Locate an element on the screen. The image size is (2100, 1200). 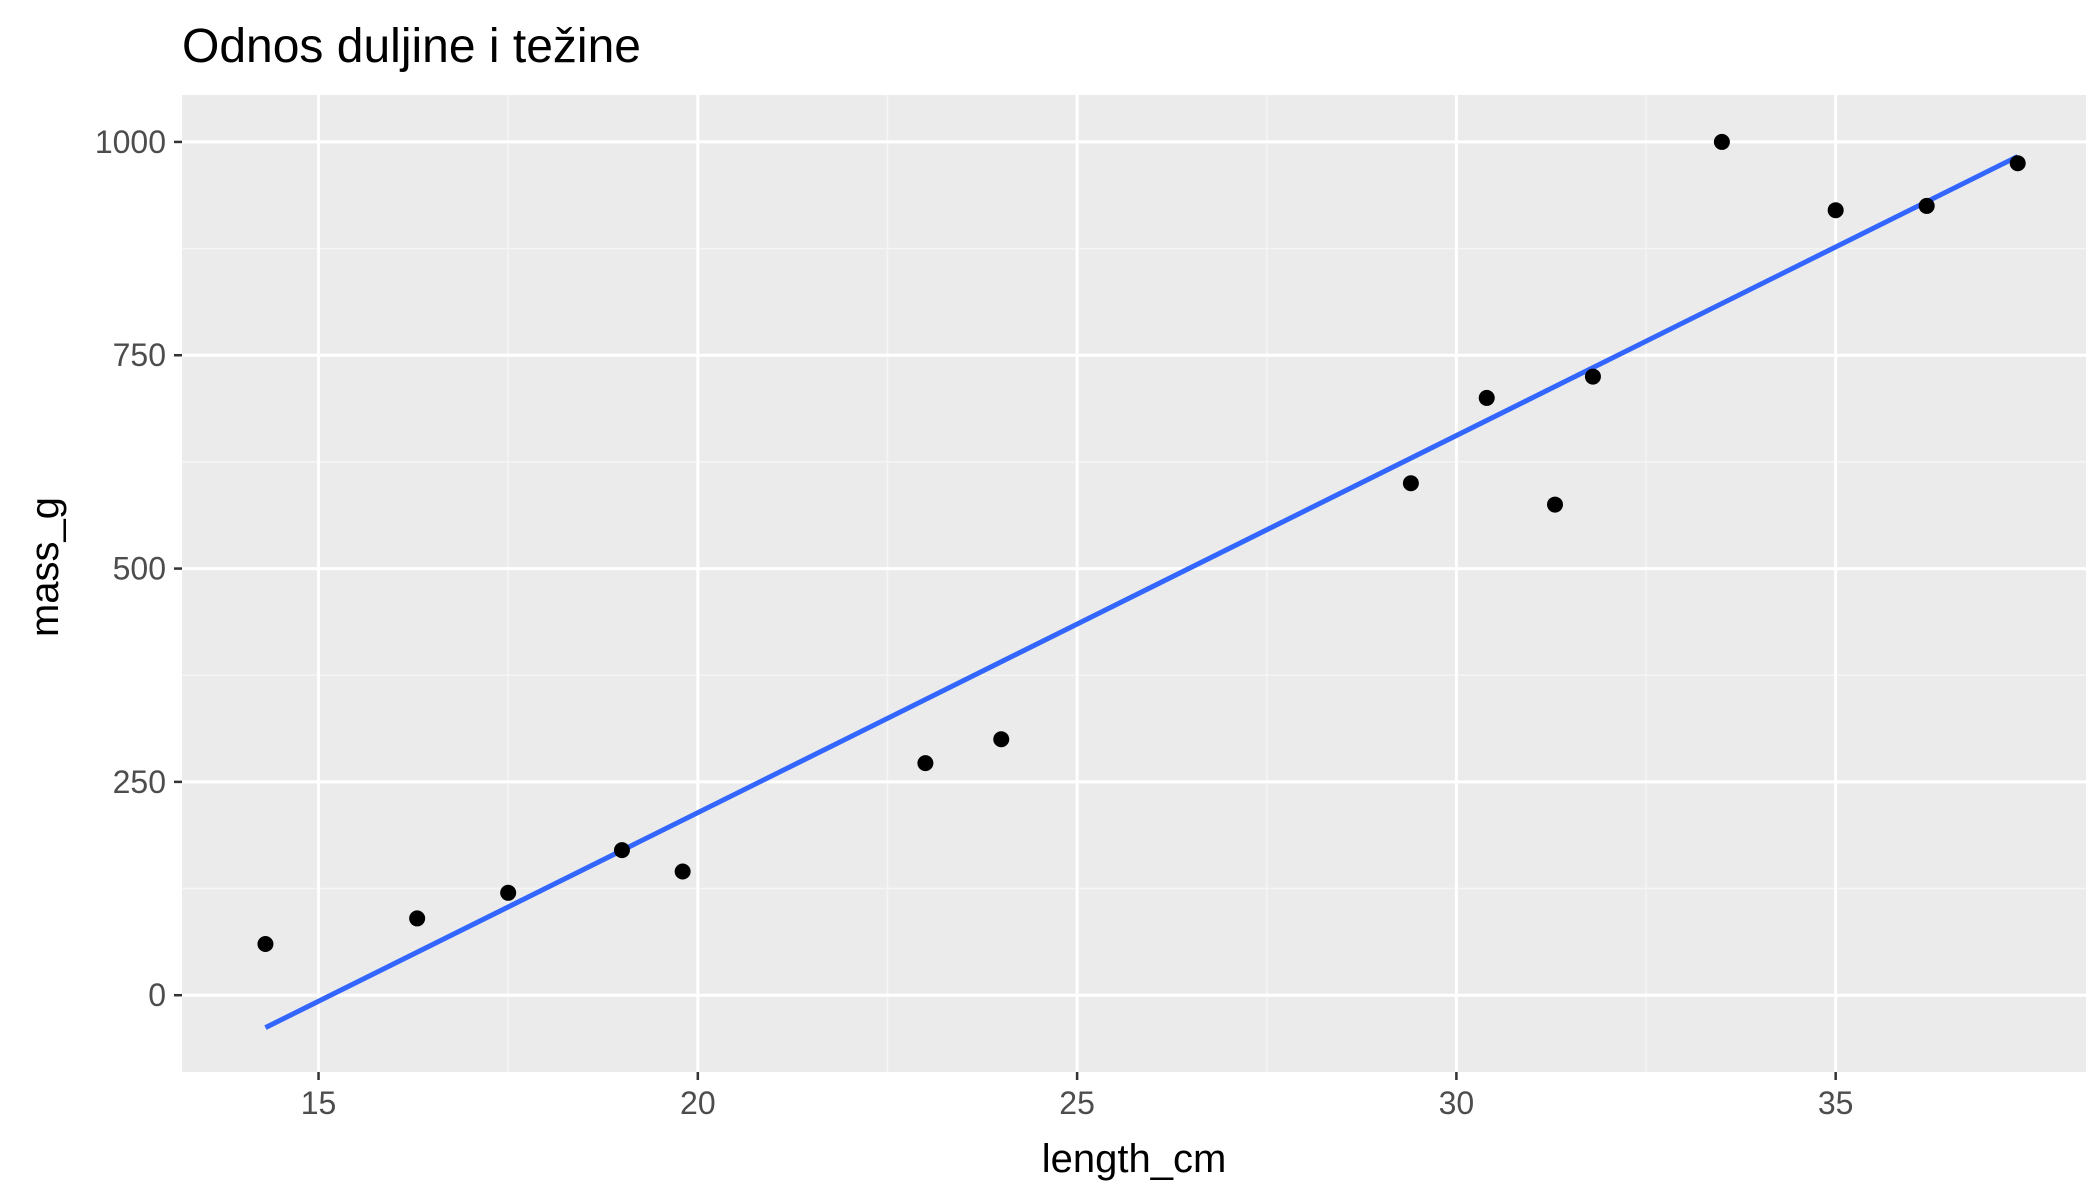
chart-title: Odnos duljine i težine is located at coordinates (411, 46).